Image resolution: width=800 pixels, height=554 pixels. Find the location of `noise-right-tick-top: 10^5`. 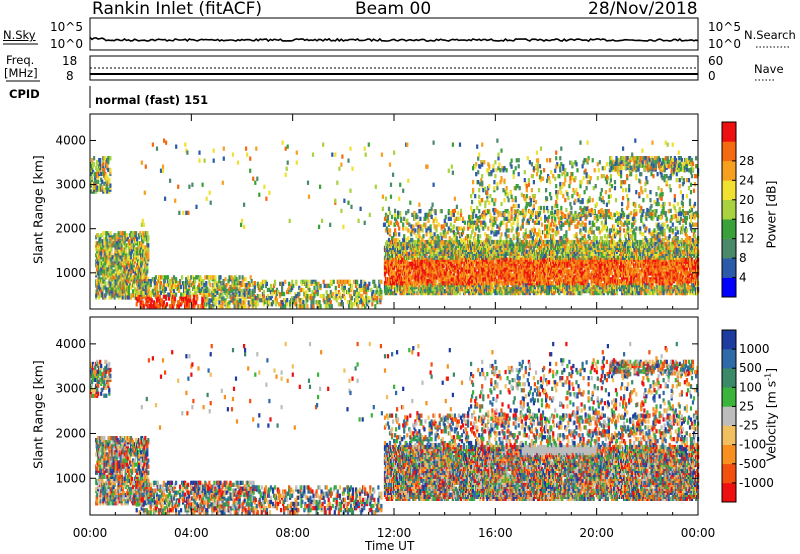

noise-right-tick-top: 10^5 is located at coordinates (724, 27).